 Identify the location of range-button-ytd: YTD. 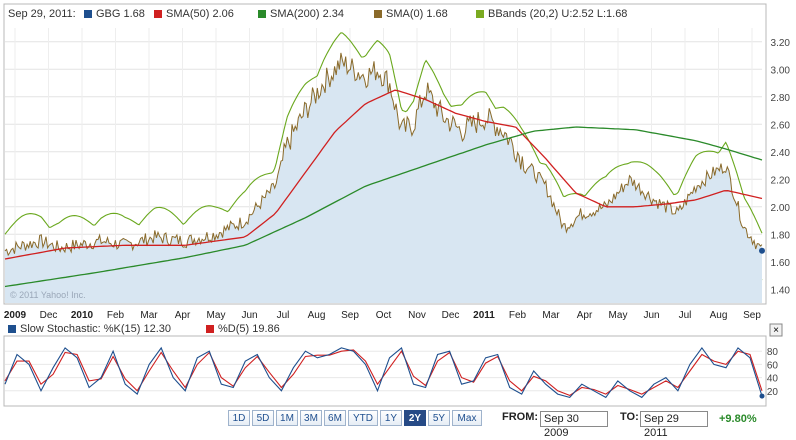
(363, 418).